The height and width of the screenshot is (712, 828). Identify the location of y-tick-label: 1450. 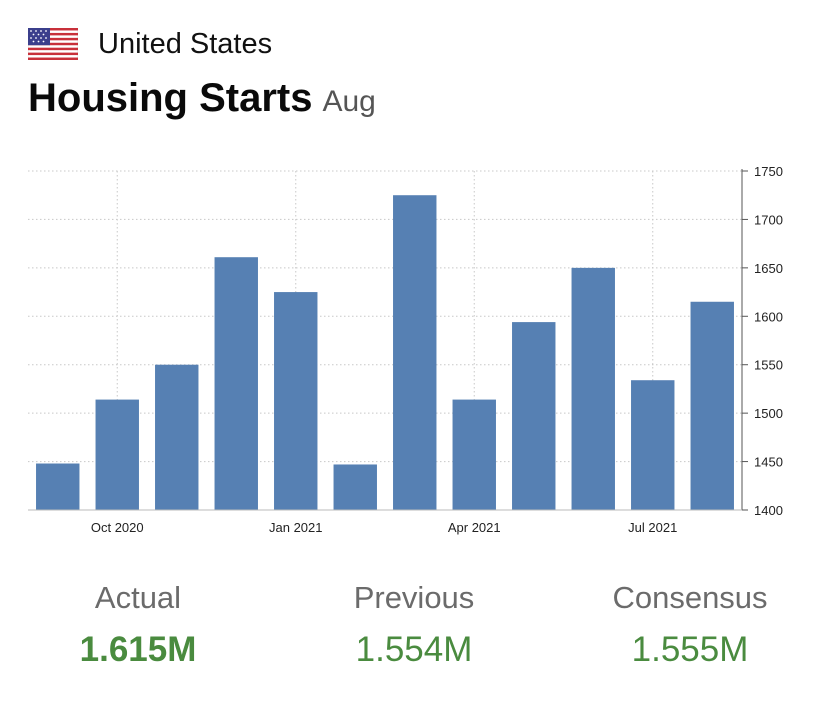
(768, 462).